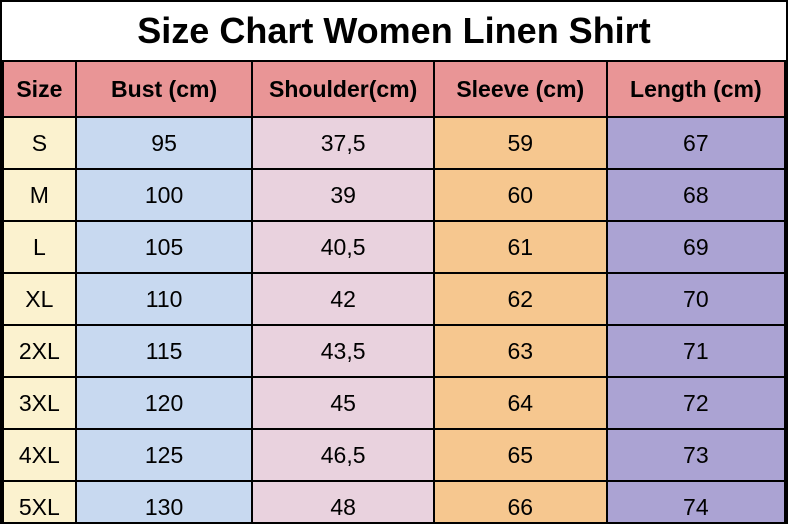 The height and width of the screenshot is (524, 788). Describe the element at coordinates (39, 89) in the screenshot. I see `column-header-size: Size` at that location.